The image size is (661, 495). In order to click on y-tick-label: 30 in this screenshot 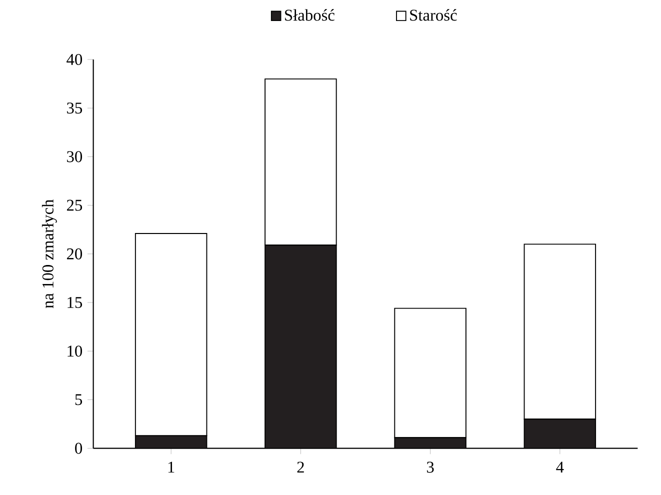, I will do `click(74, 156)`.